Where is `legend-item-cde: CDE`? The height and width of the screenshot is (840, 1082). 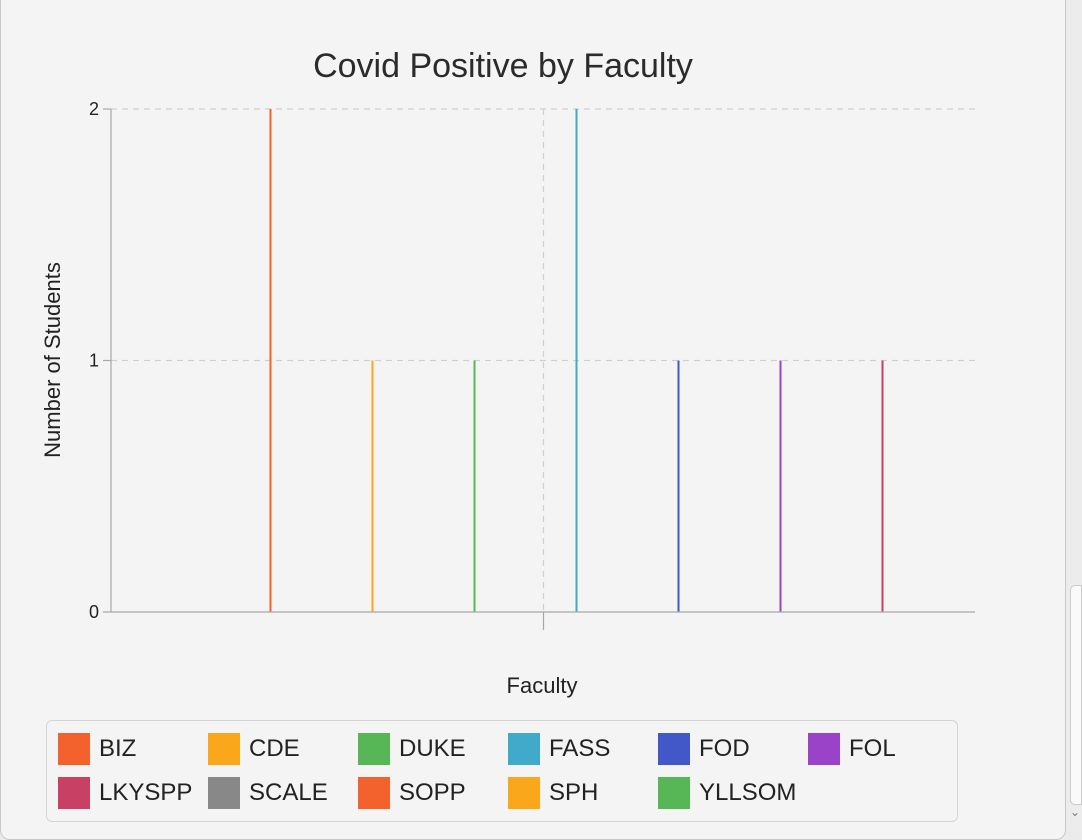
legend-item-cde: CDE is located at coordinates (254, 749).